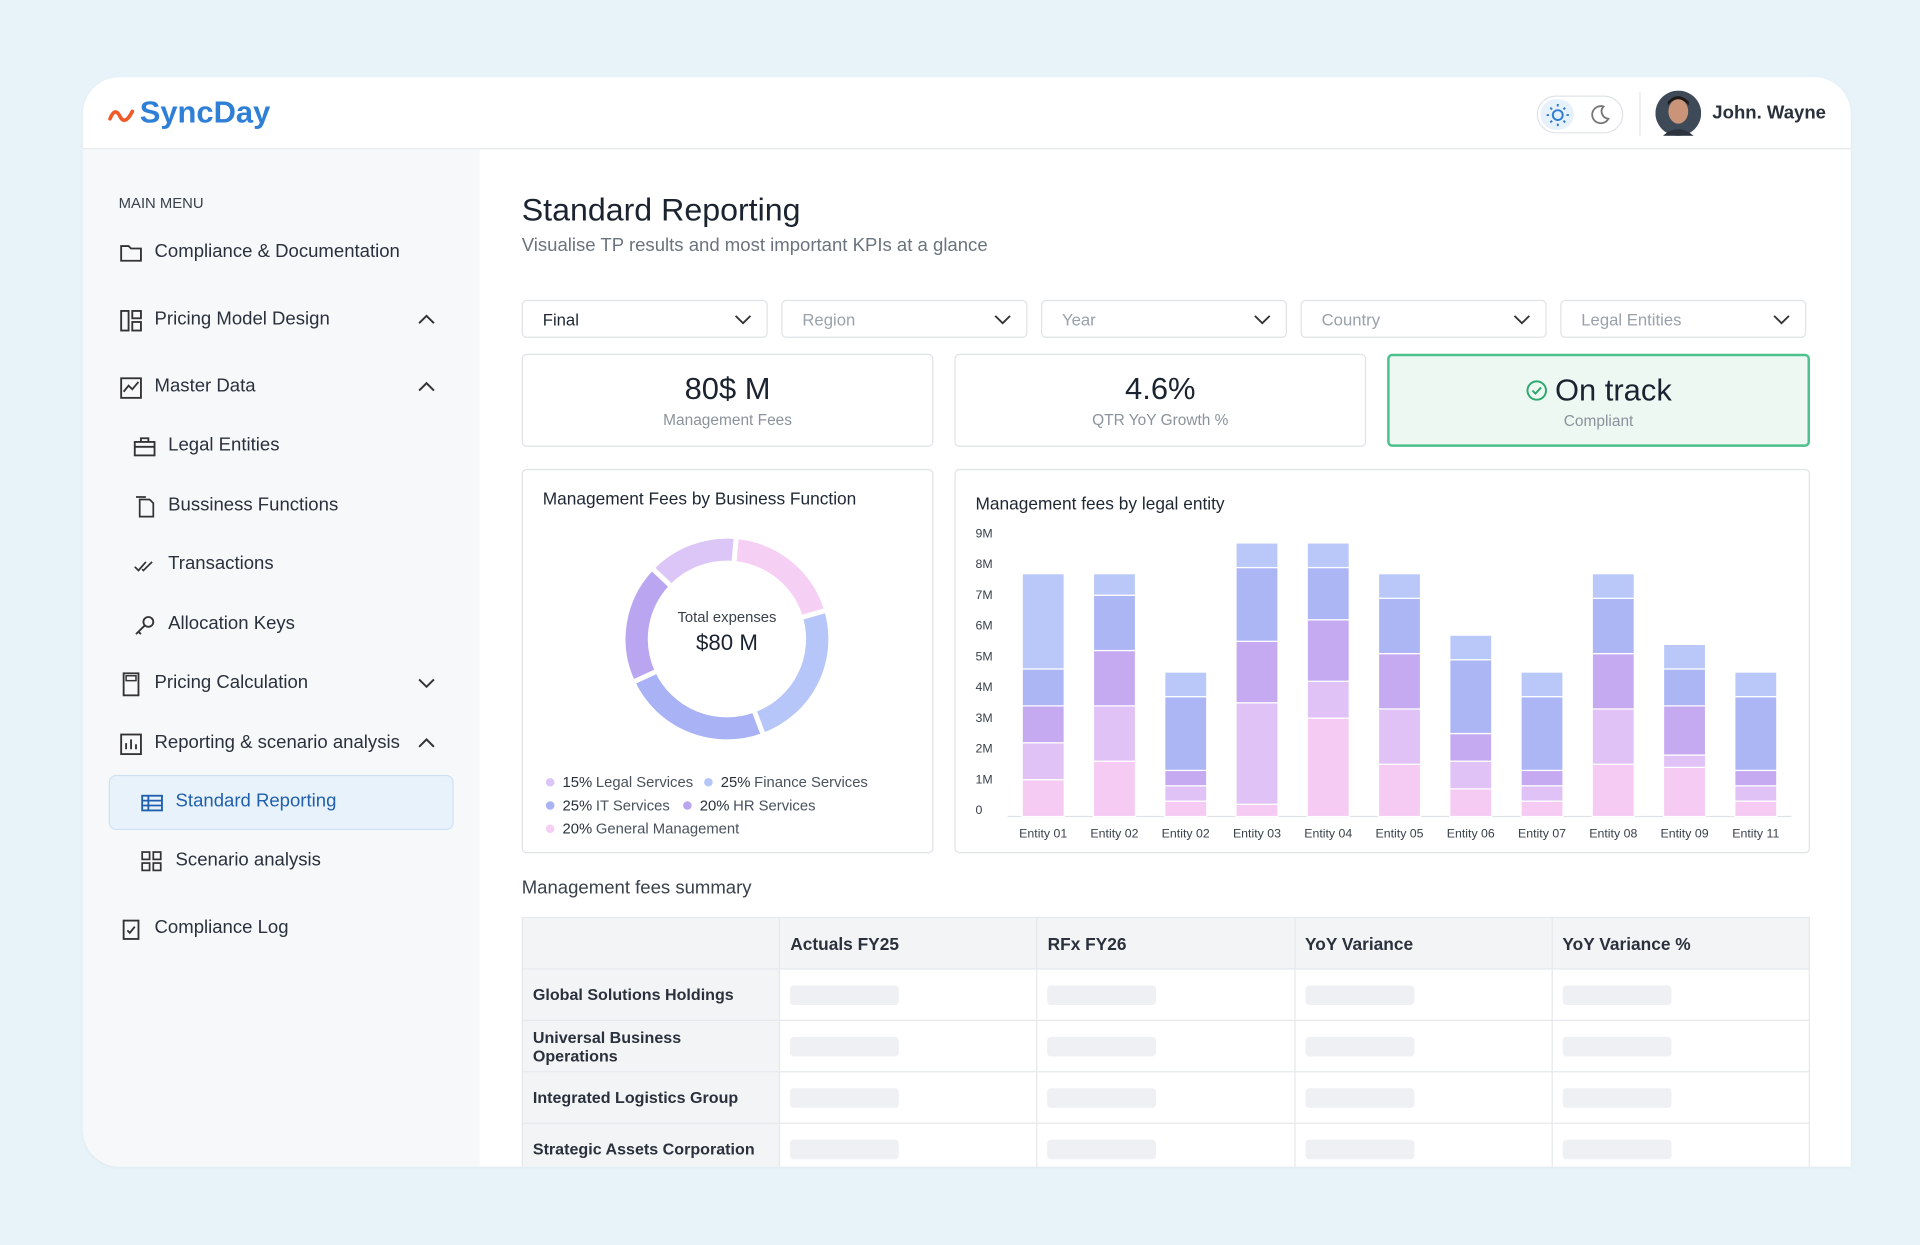 This screenshot has width=1920, height=1245. What do you see at coordinates (651, 943) in the screenshot?
I see `header-cell` at bounding box center [651, 943].